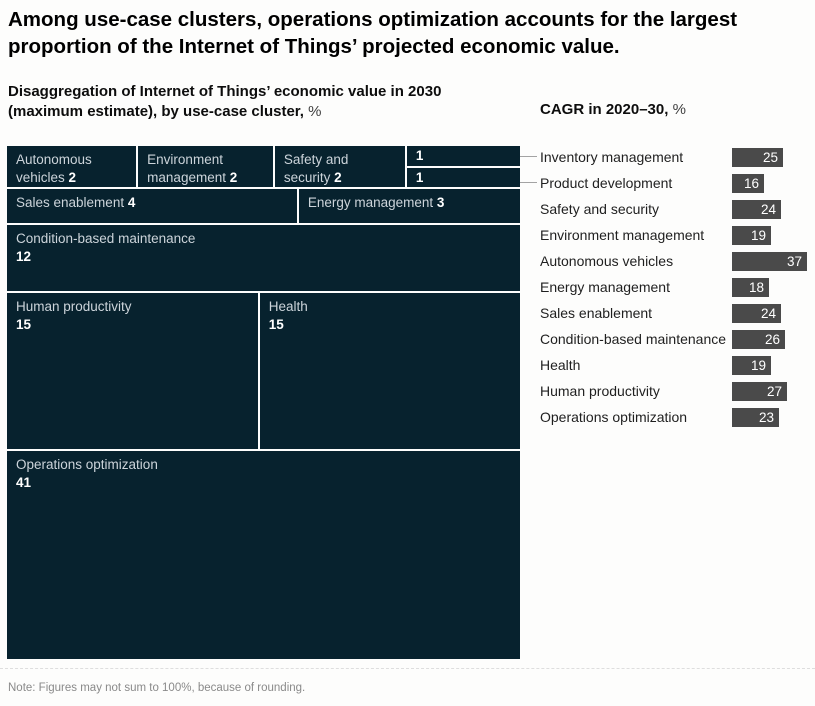  Describe the element at coordinates (607, 261) in the screenshot. I see `cagr-label: Autonomous vehicles` at that location.